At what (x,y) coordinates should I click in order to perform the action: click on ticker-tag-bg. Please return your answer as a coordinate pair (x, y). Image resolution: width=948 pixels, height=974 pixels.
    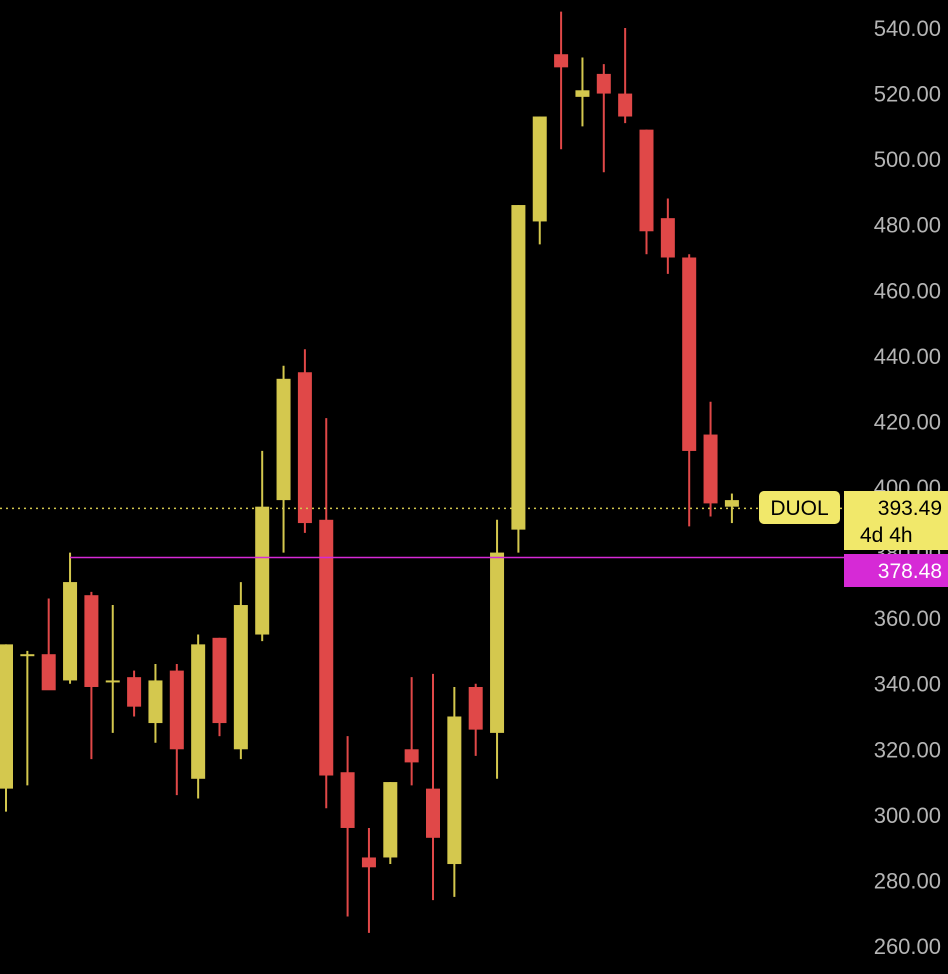
    Looking at the image, I should click on (799, 507).